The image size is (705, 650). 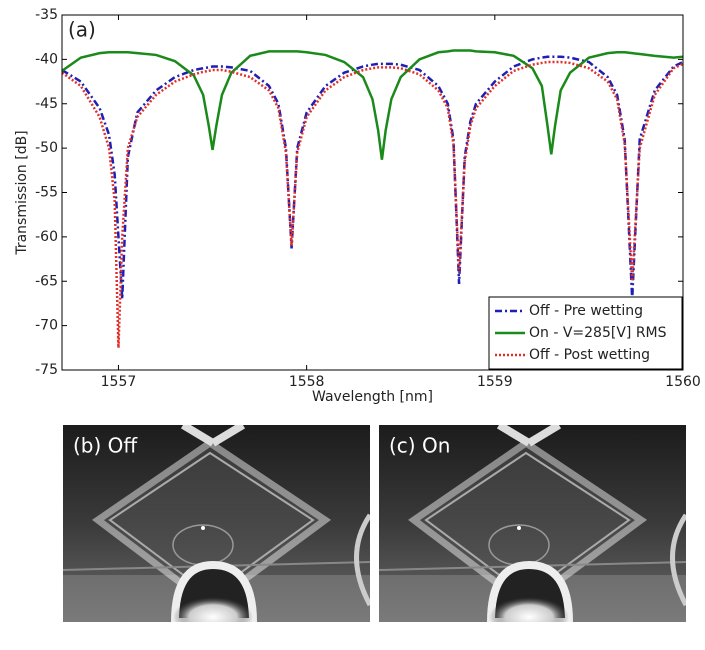 I want to click on photo-off: (b) Off, so click(x=216, y=531).